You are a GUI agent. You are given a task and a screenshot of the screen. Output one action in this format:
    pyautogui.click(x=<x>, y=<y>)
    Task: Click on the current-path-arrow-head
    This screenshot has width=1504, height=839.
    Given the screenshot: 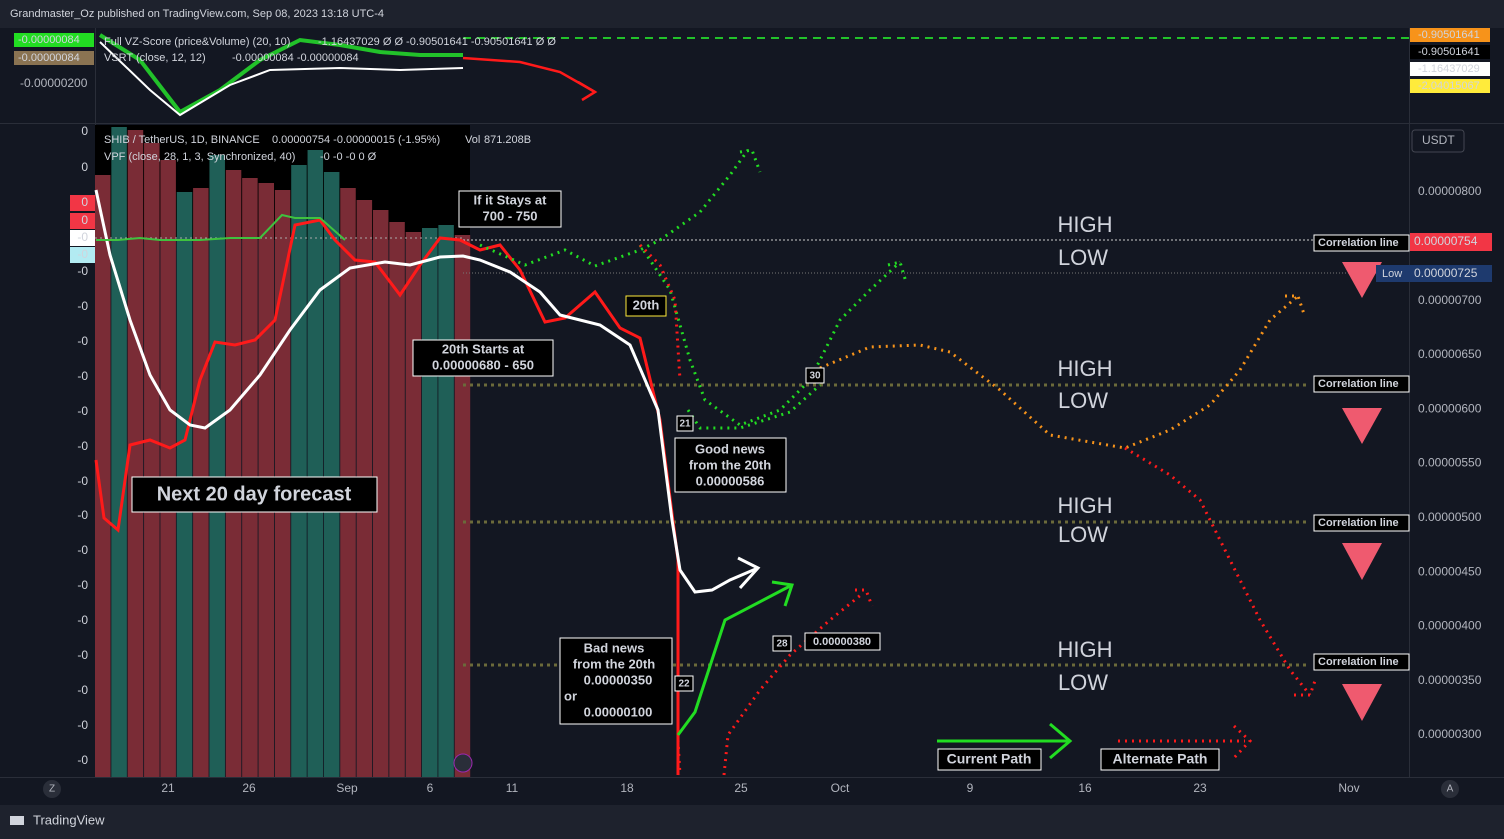 What is the action you would take?
    pyautogui.click(x=782, y=593)
    